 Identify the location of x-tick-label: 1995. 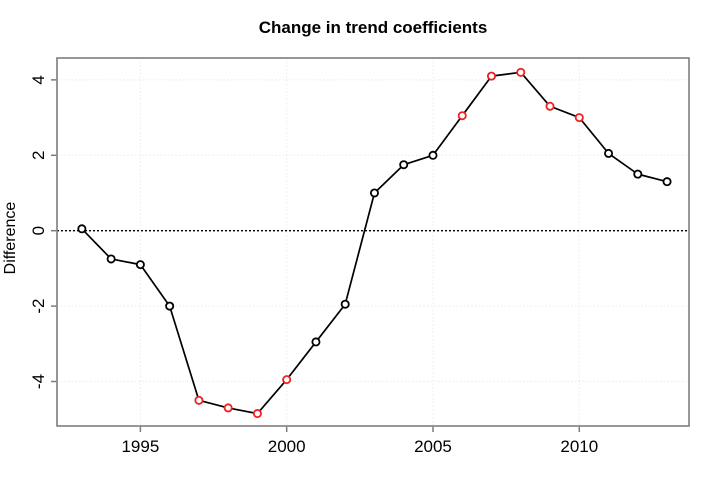
(140, 446).